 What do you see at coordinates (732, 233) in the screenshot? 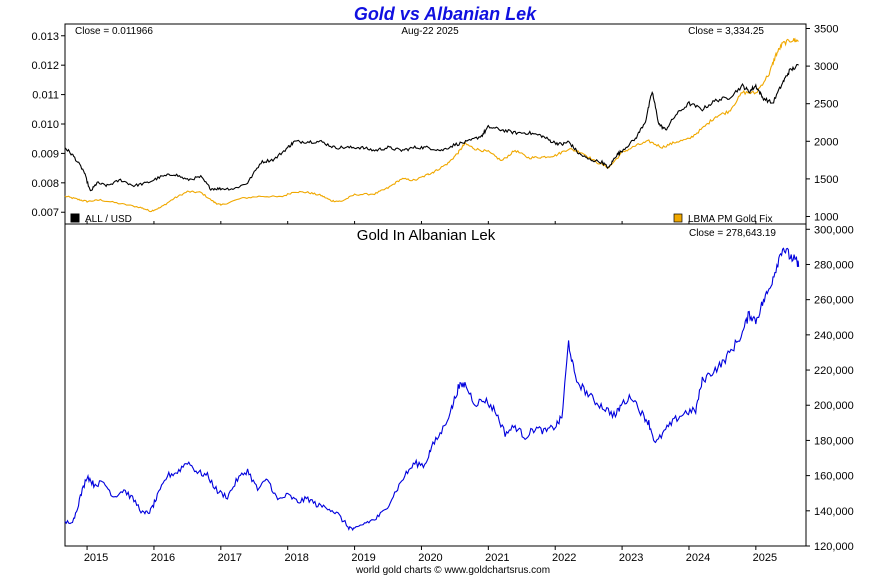
I see `lower-close-label: Close = 278,643.19` at bounding box center [732, 233].